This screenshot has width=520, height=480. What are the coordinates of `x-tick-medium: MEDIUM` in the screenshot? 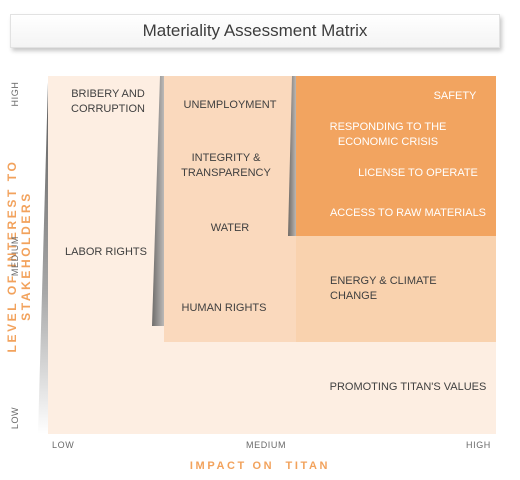 It's located at (266, 445).